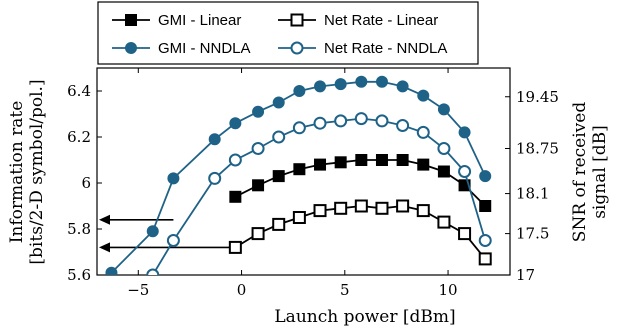 This screenshot has width=622, height=330. Describe the element at coordinates (199, 20) in the screenshot. I see `legend-label-gmi-linear: GMI - Linear` at that location.